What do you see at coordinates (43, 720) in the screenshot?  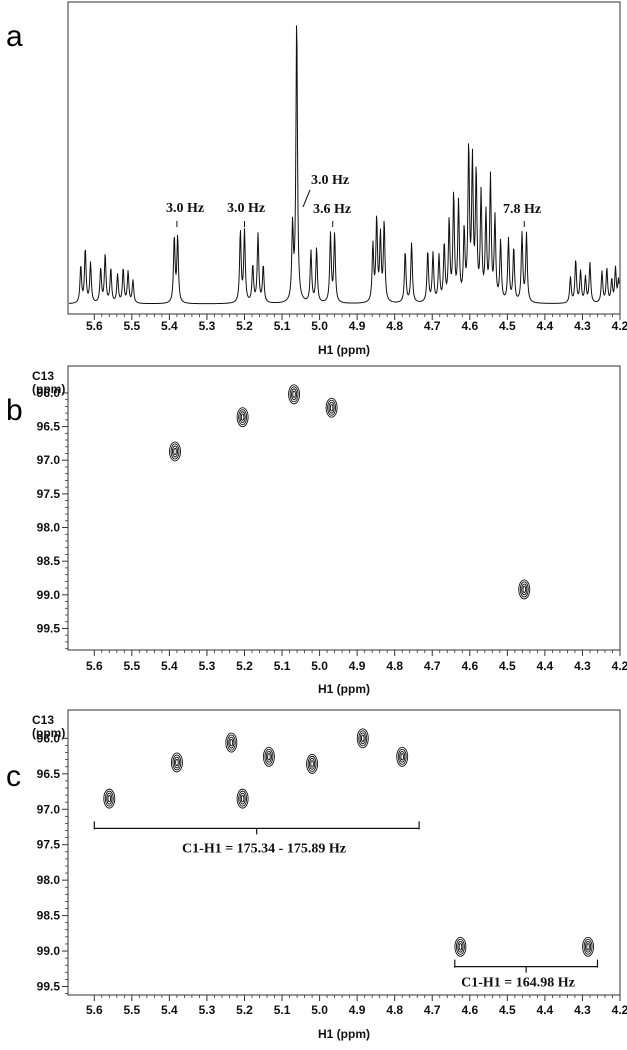 I see `panel-c-y-axis-label-line1: C13` at bounding box center [43, 720].